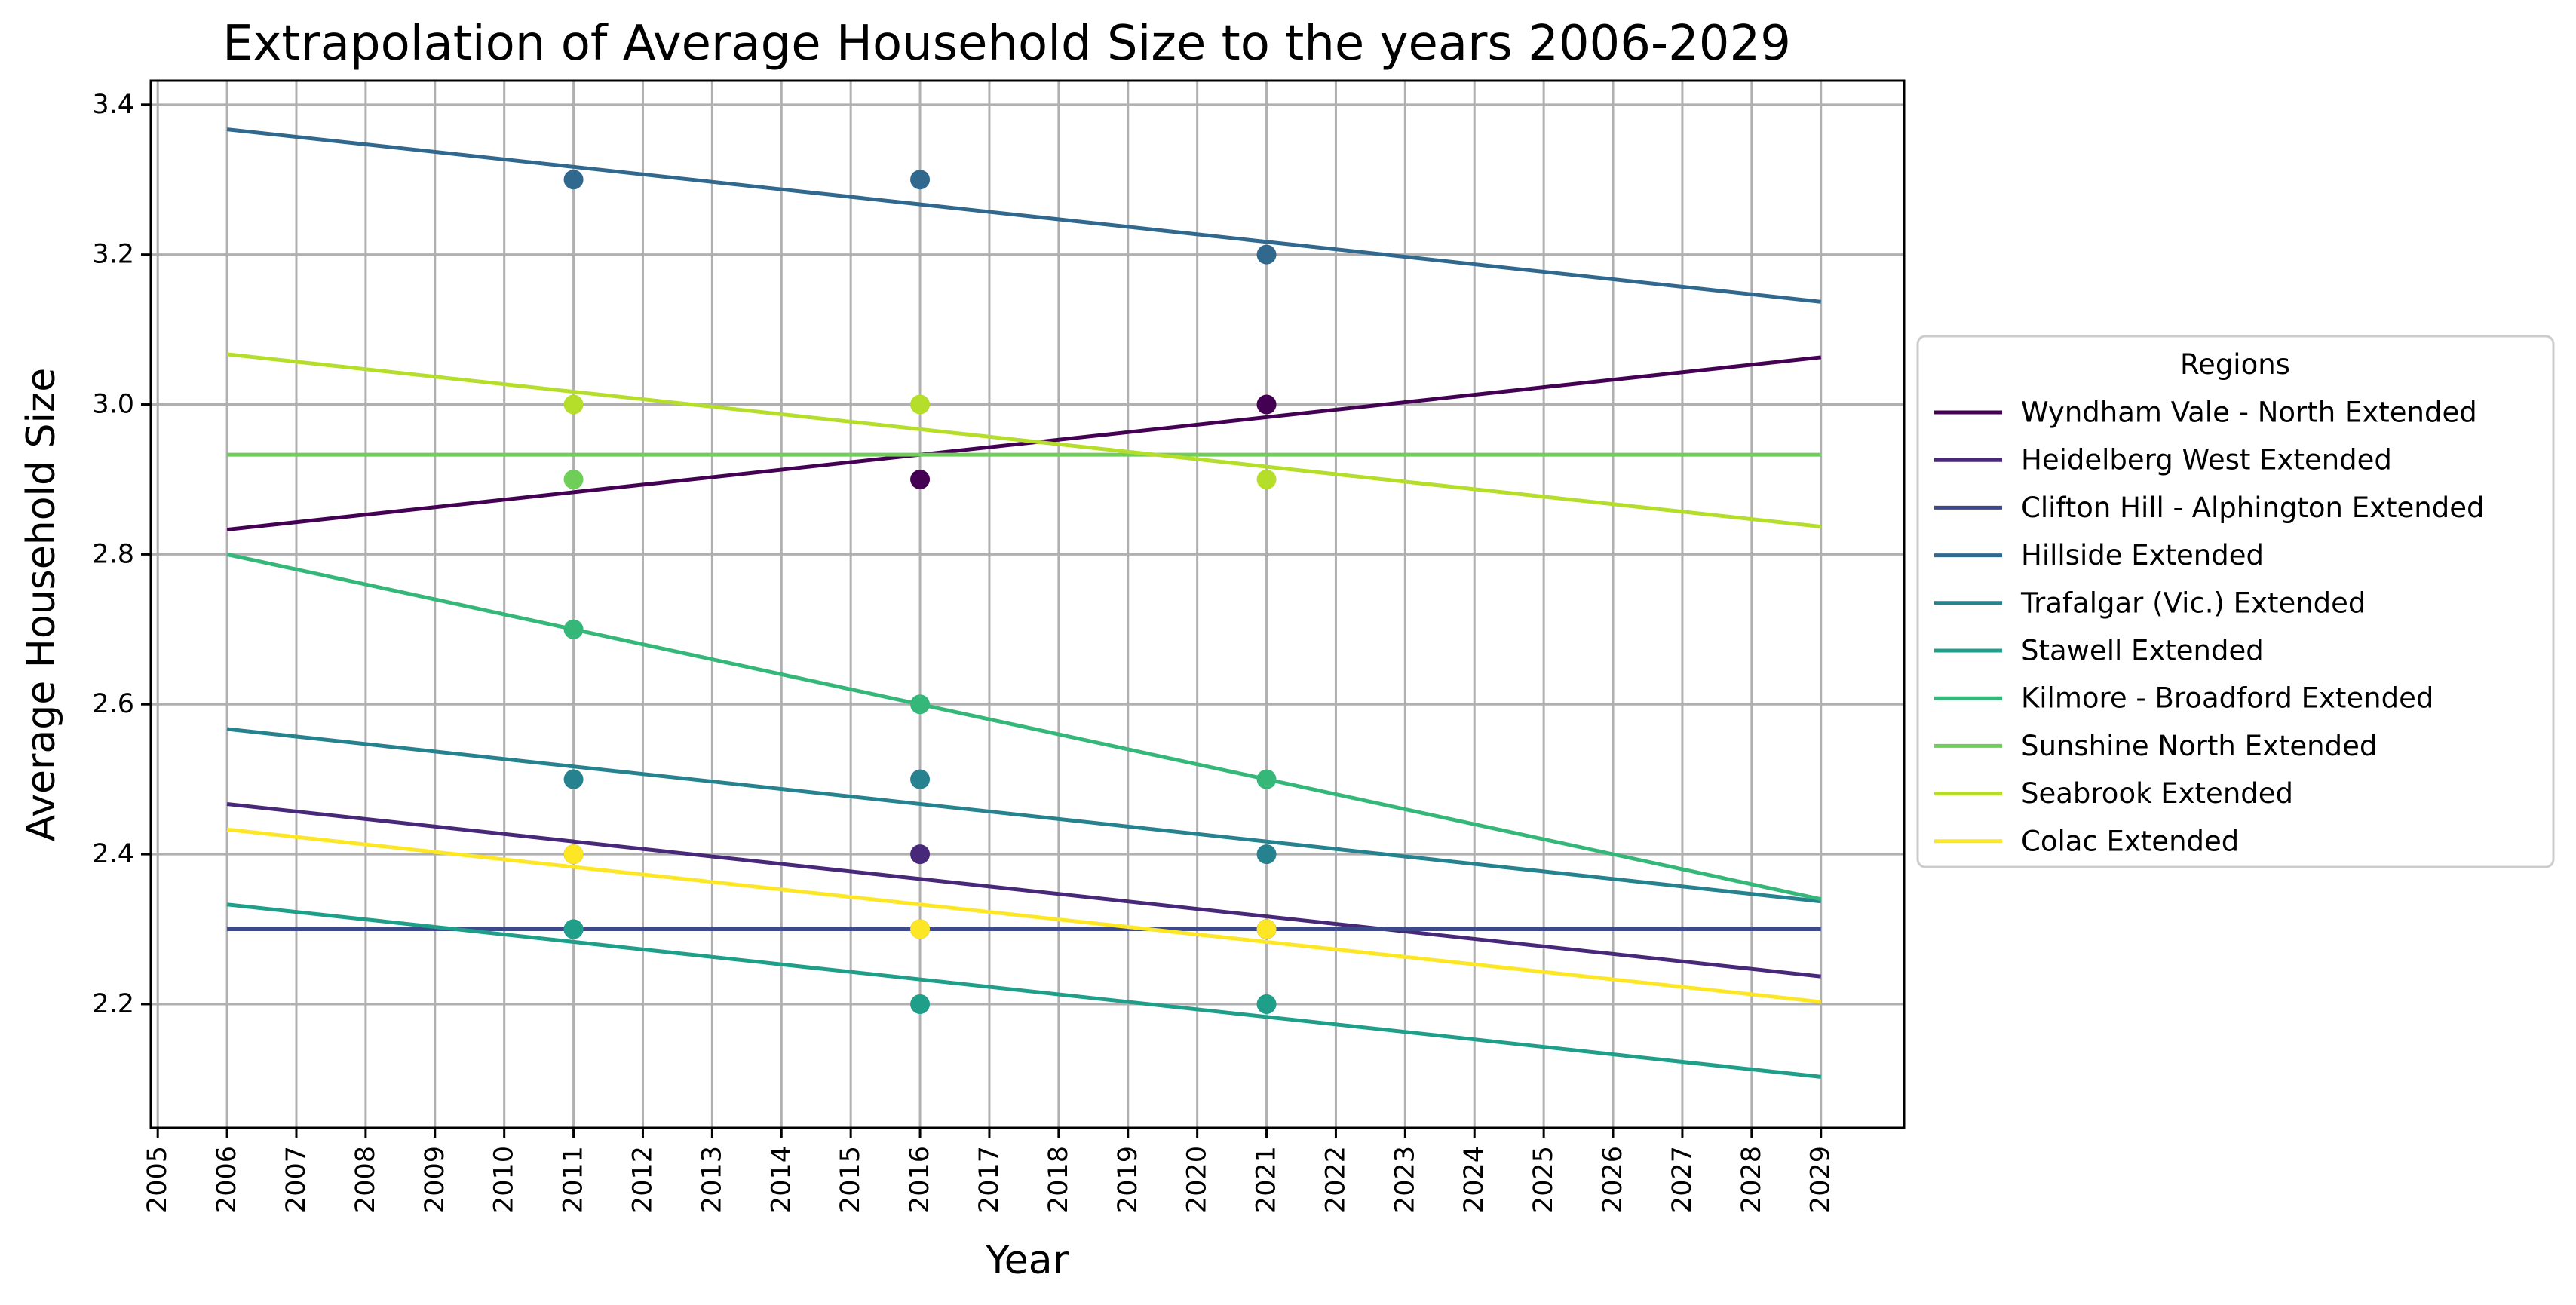 The image size is (2576, 1305). What do you see at coordinates (366, 1179) in the screenshot?
I see `x-tick-label: 2008` at bounding box center [366, 1179].